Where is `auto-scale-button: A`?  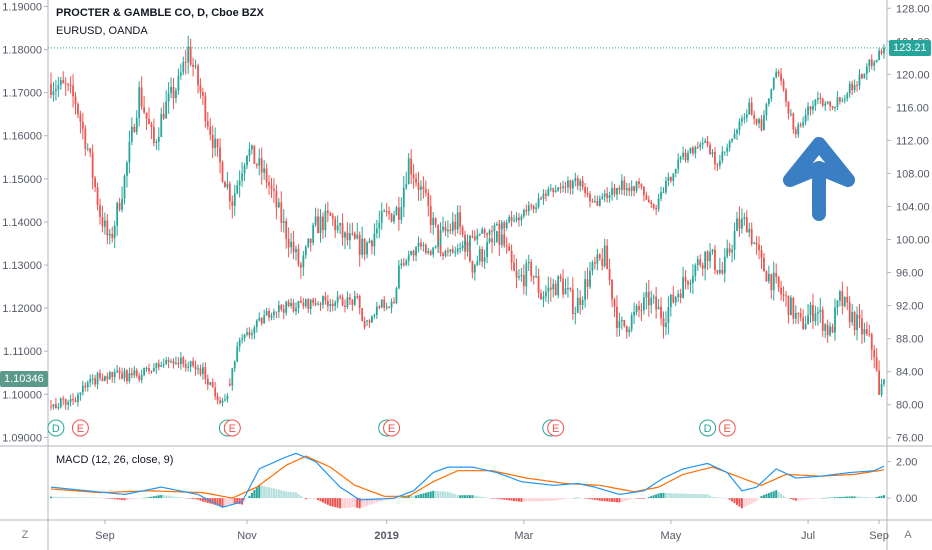 auto-scale-button: A is located at coordinates (908, 535).